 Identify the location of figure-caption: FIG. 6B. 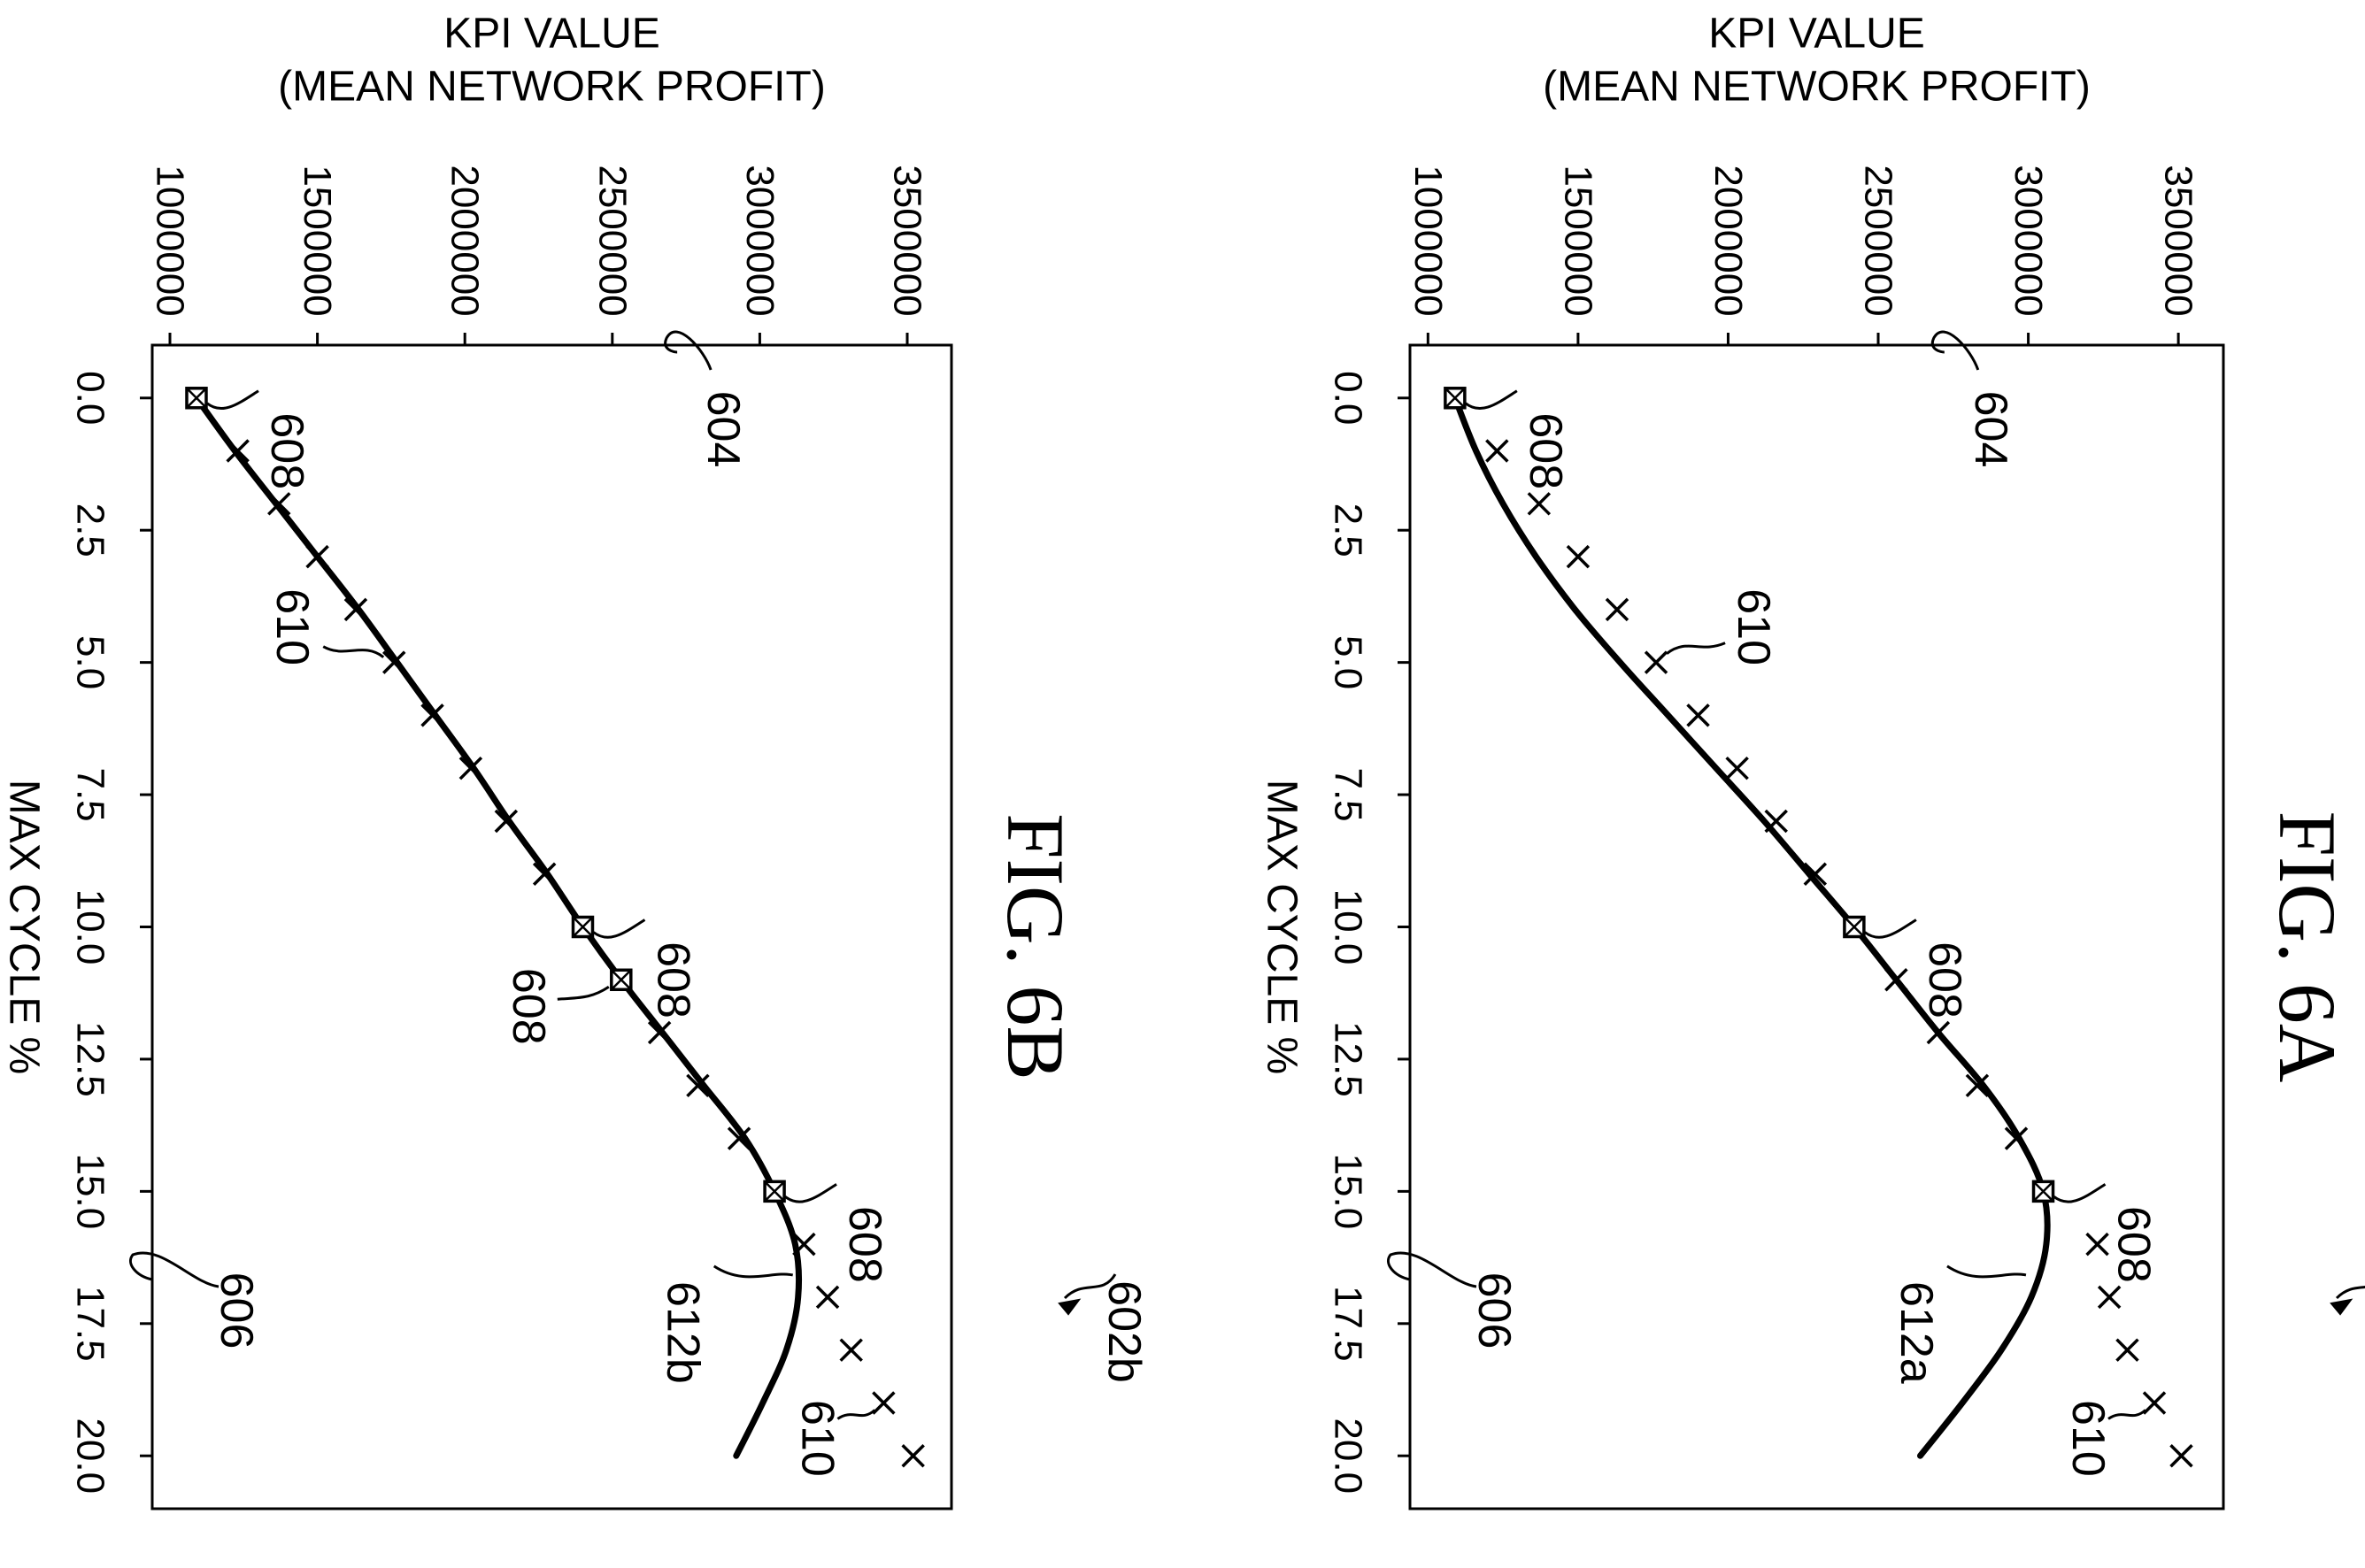
(1035, 946).